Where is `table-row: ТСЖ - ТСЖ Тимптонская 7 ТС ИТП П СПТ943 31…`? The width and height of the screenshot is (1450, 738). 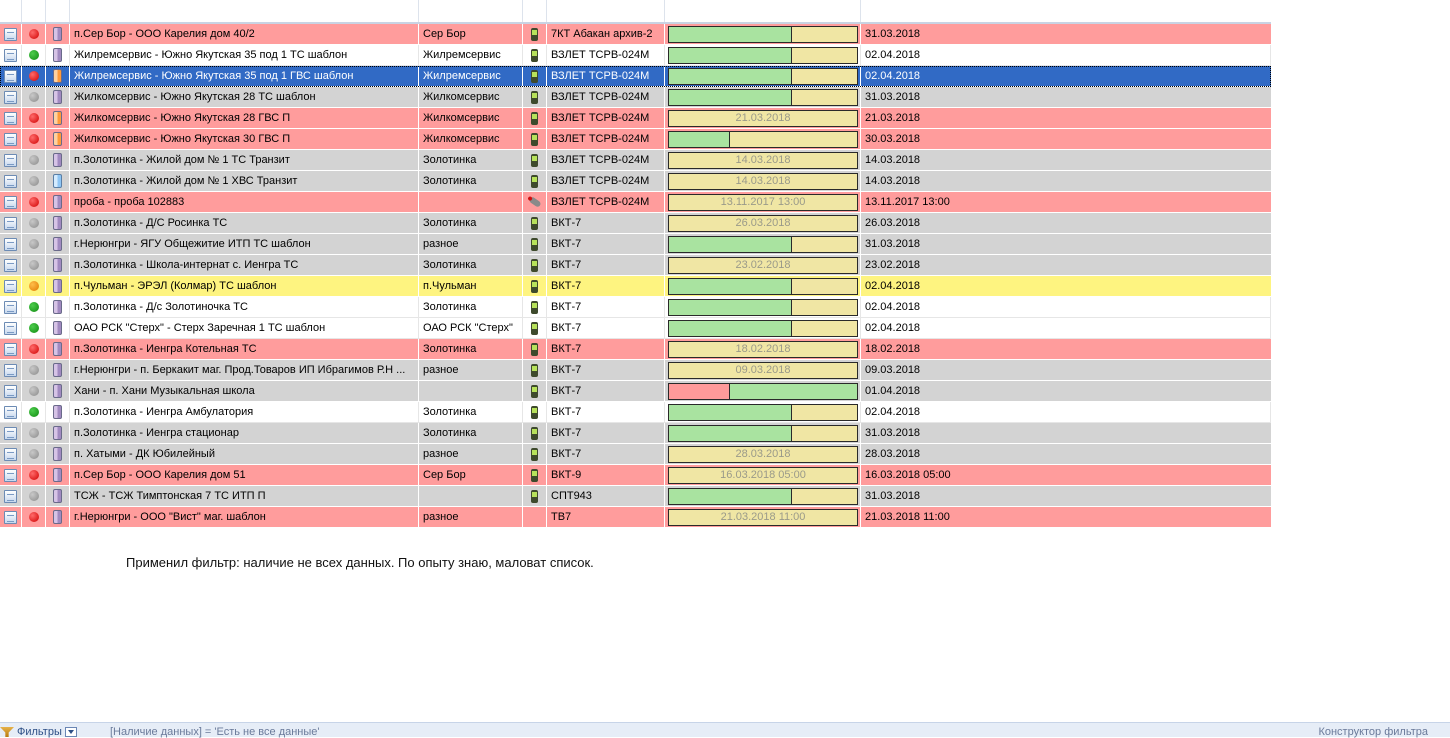
table-row: ТСЖ - ТСЖ Тимптонская 7 ТС ИТП П СПТ943 31… is located at coordinates (635, 496).